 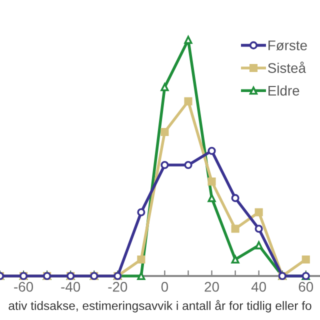 I want to click on x-tick-label: 0, so click(x=164, y=287).